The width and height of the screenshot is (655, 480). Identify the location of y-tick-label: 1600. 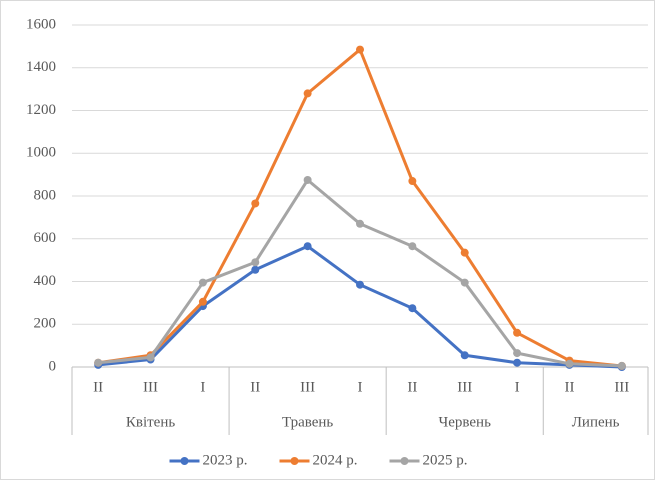
(41, 24).